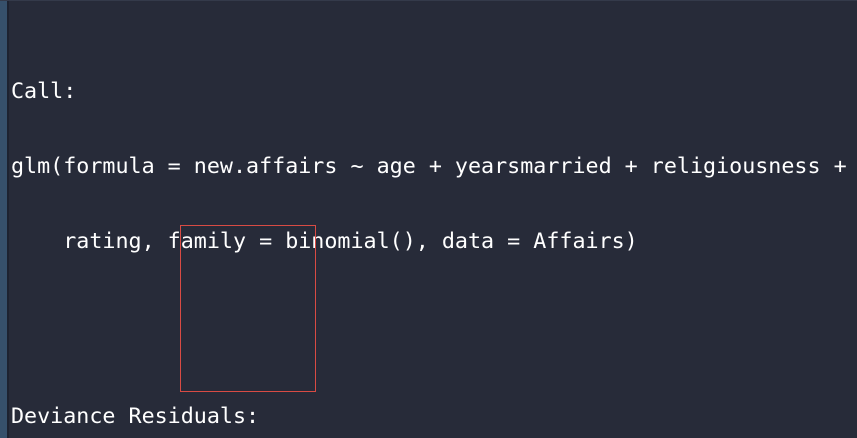 The image size is (857, 438). What do you see at coordinates (135, 416) in the screenshot?
I see `deviance-residuals-title: Deviance Residuals:` at bounding box center [135, 416].